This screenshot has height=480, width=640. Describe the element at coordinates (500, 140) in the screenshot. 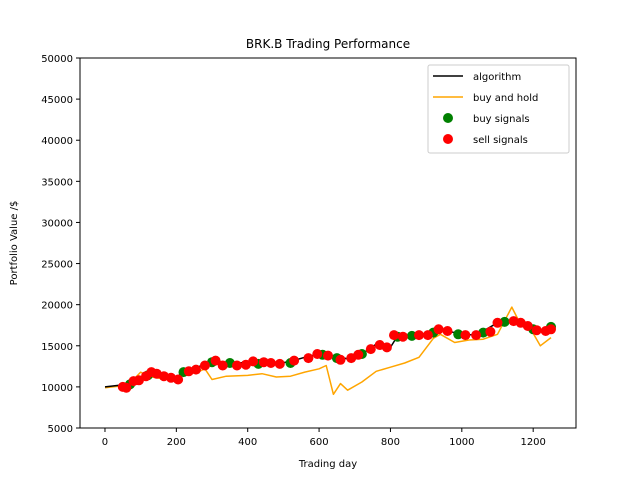

I see `legend-label-sell-signals: sell signals` at that location.